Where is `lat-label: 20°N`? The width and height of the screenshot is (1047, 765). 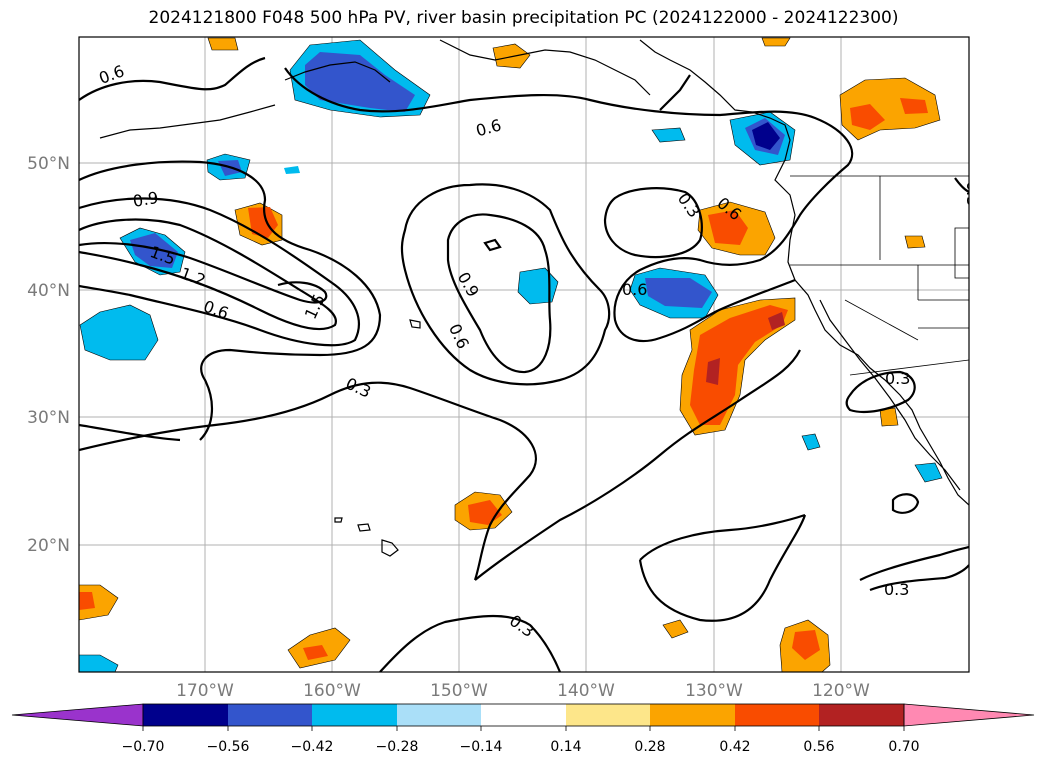
lat-label: 20°N is located at coordinates (48, 546).